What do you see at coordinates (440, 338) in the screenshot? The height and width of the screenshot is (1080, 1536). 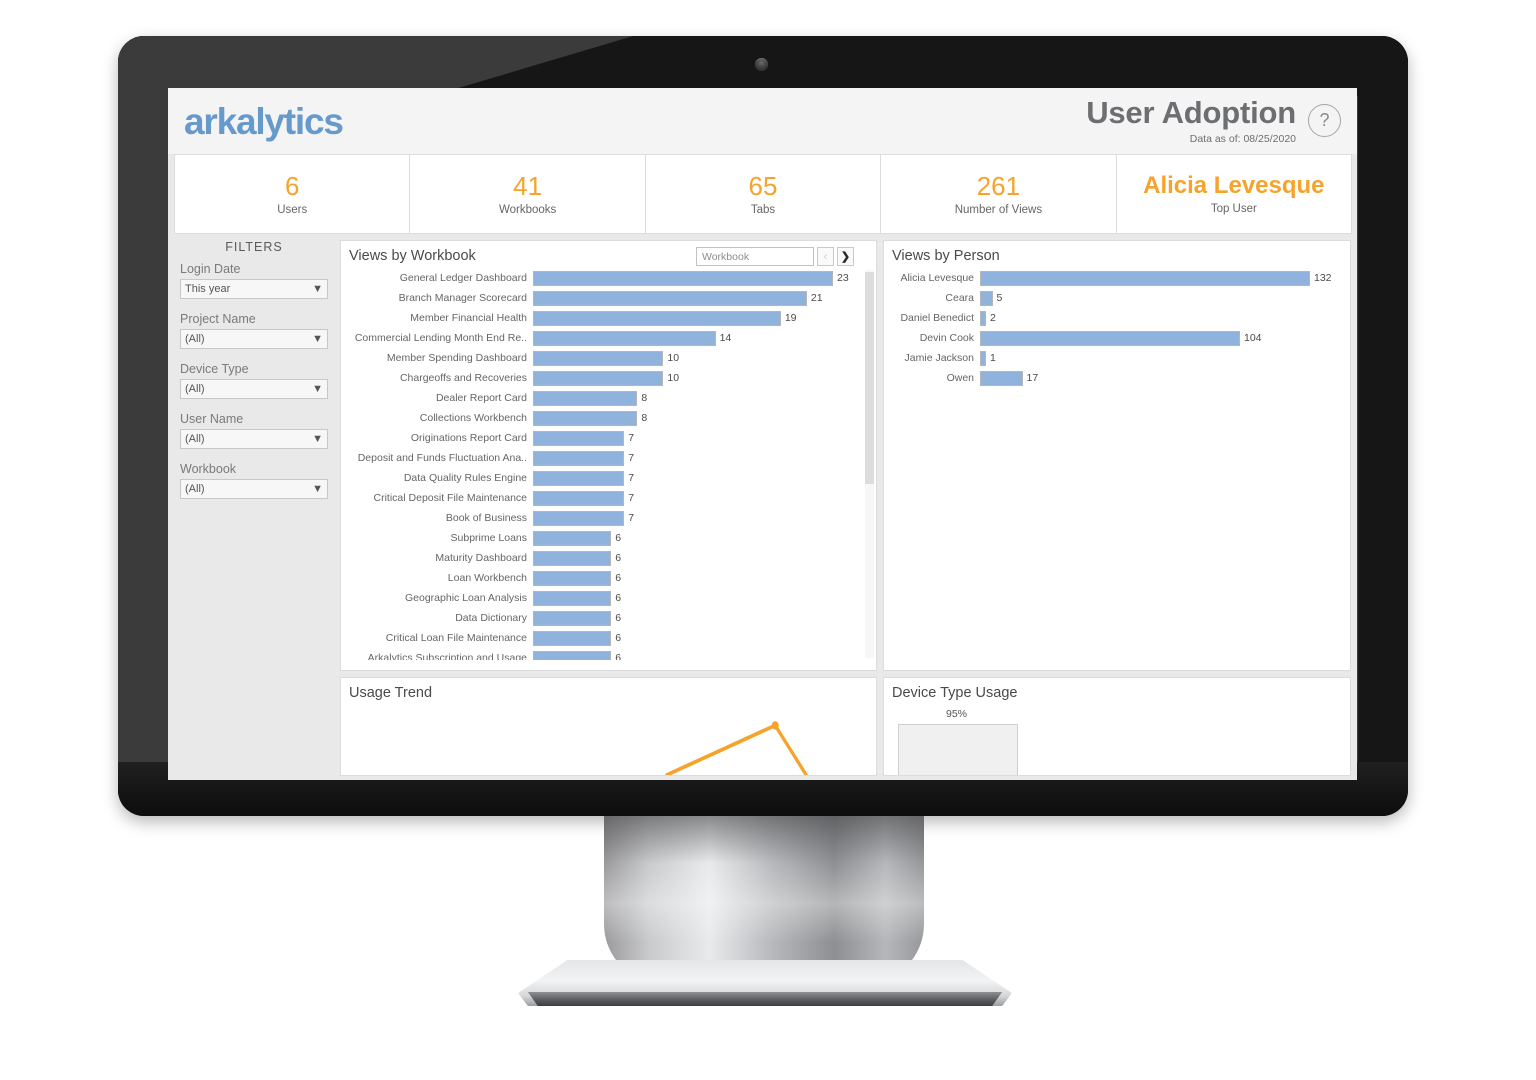 I see `bar-category-label: Commercial Lending Month End Re..` at bounding box center [440, 338].